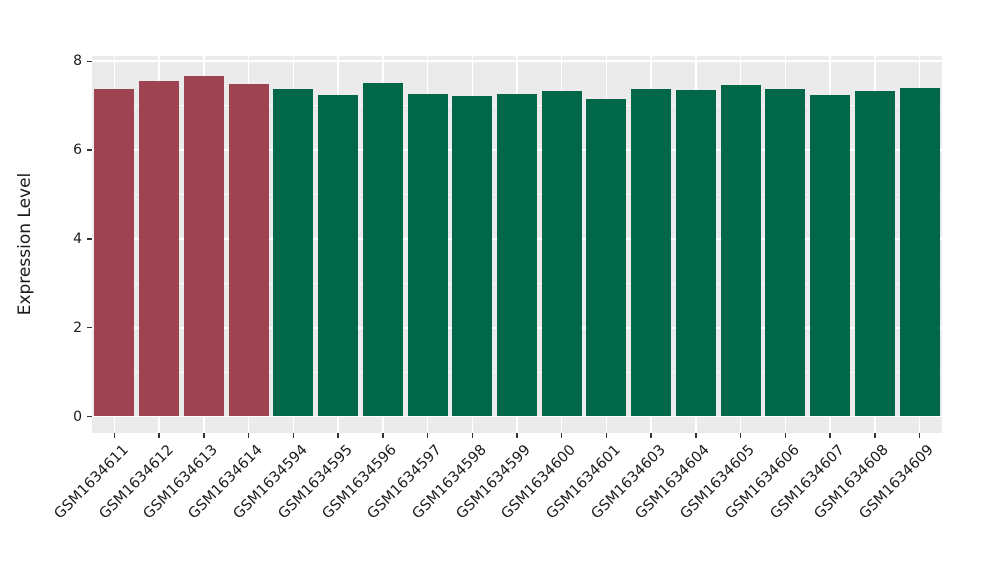 The image size is (1000, 580). I want to click on bar-GSM1634606, so click(785, 253).